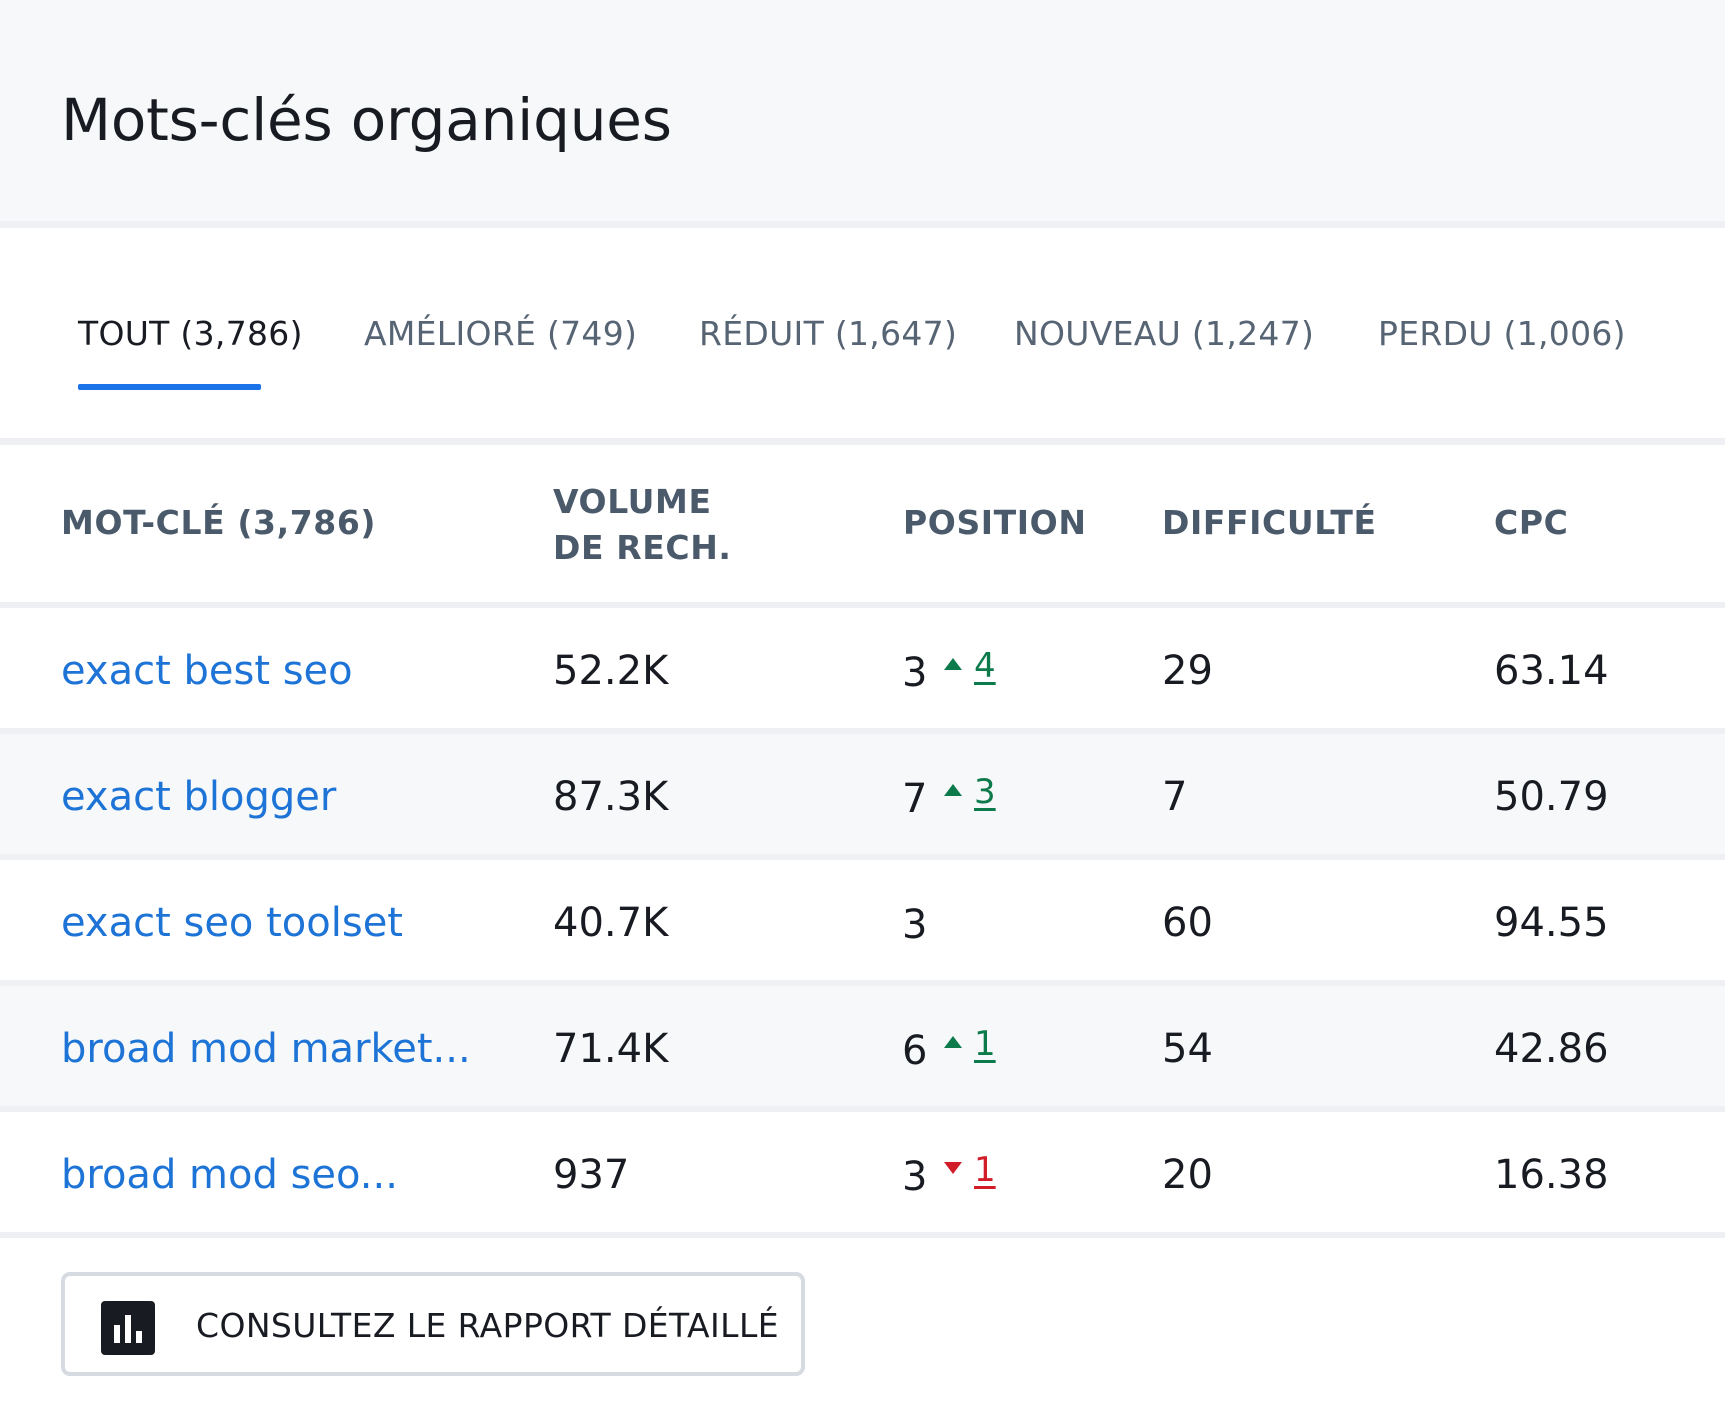 The width and height of the screenshot is (1725, 1416). Describe the element at coordinates (190, 333) in the screenshot. I see `tab-all: TOUT (3,786)` at that location.